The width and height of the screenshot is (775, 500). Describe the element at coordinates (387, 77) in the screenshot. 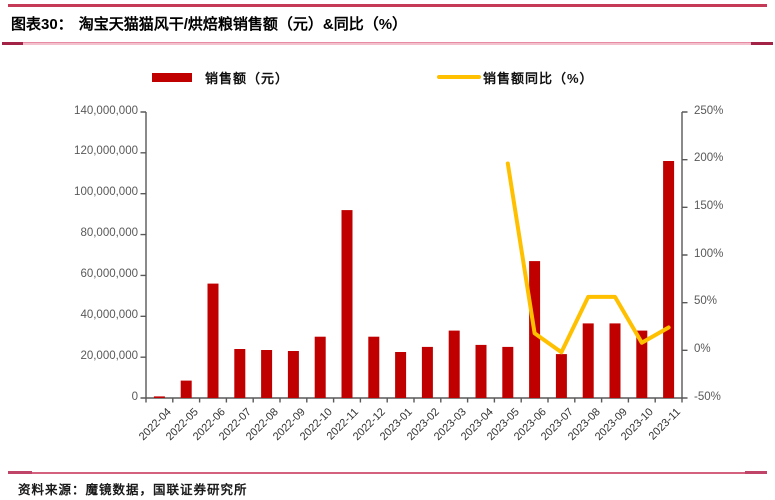

I see `chart-legend: 销售额（元） 销售额同比（%）` at that location.